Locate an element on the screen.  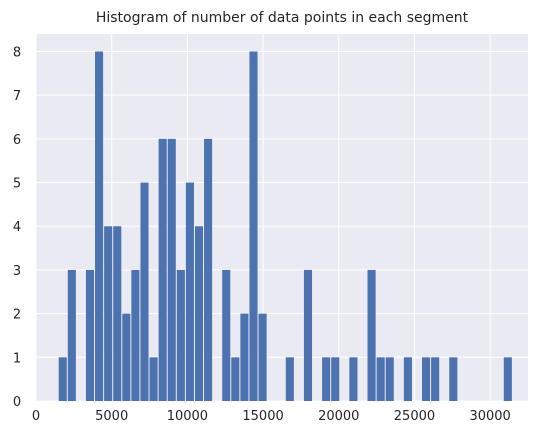
x-tick-label: 5000 is located at coordinates (111, 416).